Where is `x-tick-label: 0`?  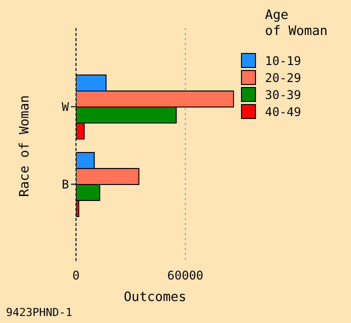
x-tick-label: 0 is located at coordinates (76, 275).